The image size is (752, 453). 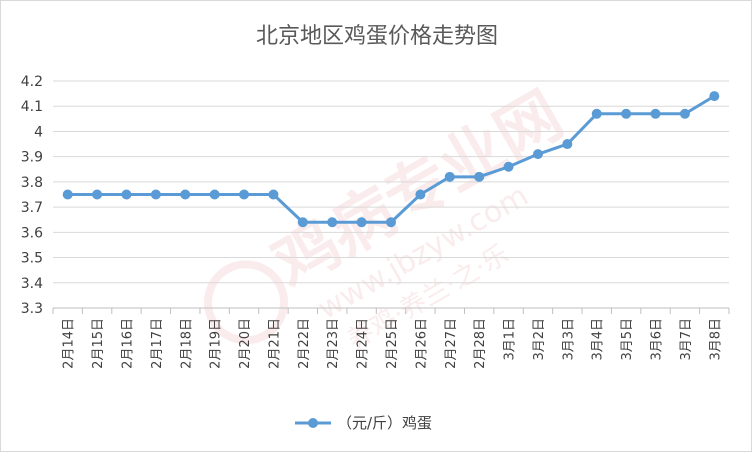 What do you see at coordinates (69, 343) in the screenshot?
I see `x-tick-label: 2月14日` at bounding box center [69, 343].